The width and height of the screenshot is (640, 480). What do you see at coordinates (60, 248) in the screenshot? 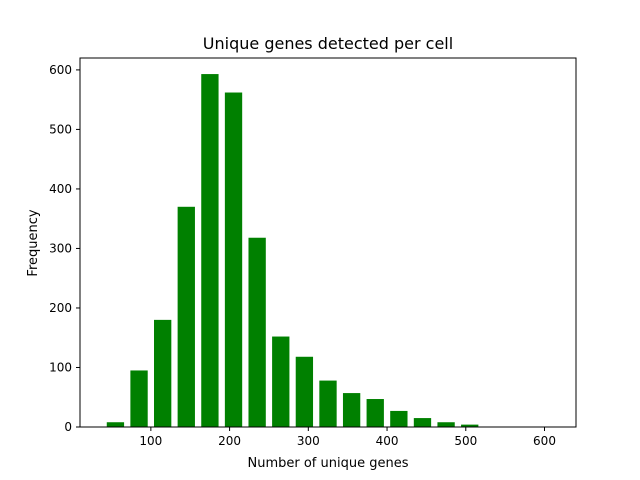
I see `y-tick-label: 300` at bounding box center [60, 248].